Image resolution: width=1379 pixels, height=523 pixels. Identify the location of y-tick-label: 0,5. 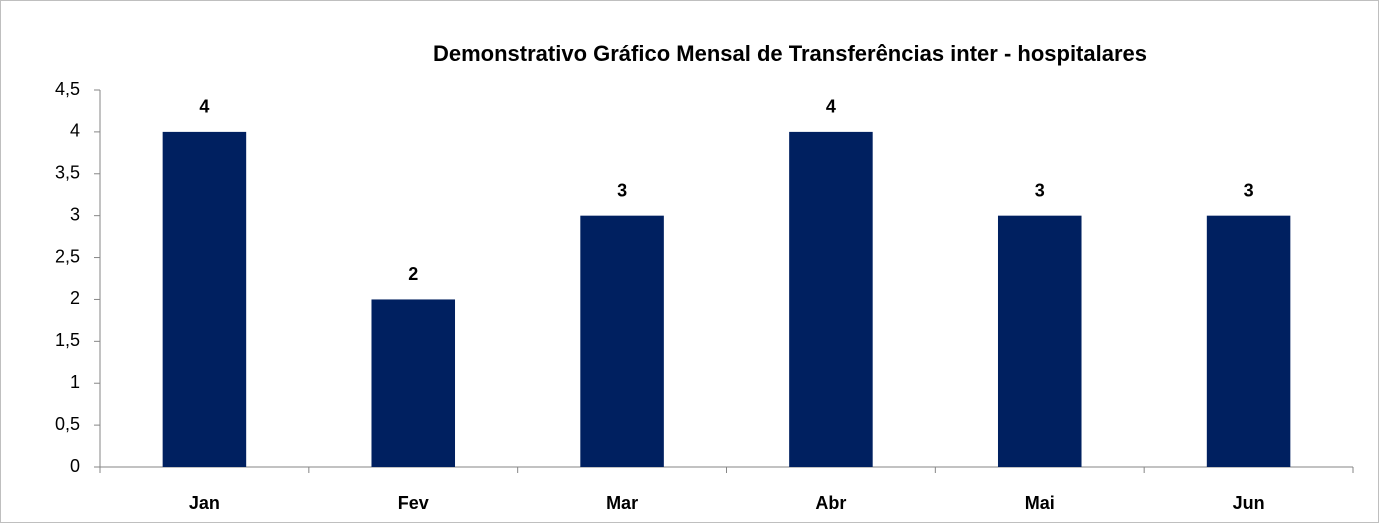
(67, 424).